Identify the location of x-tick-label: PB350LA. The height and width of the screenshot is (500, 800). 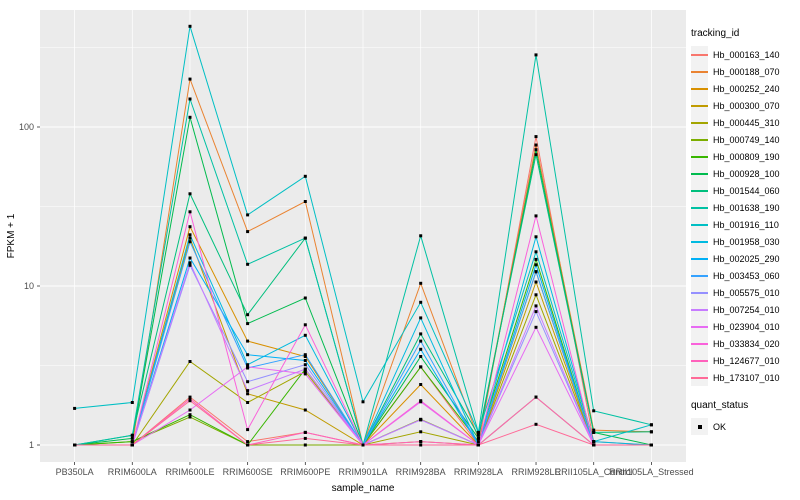
(75, 472).